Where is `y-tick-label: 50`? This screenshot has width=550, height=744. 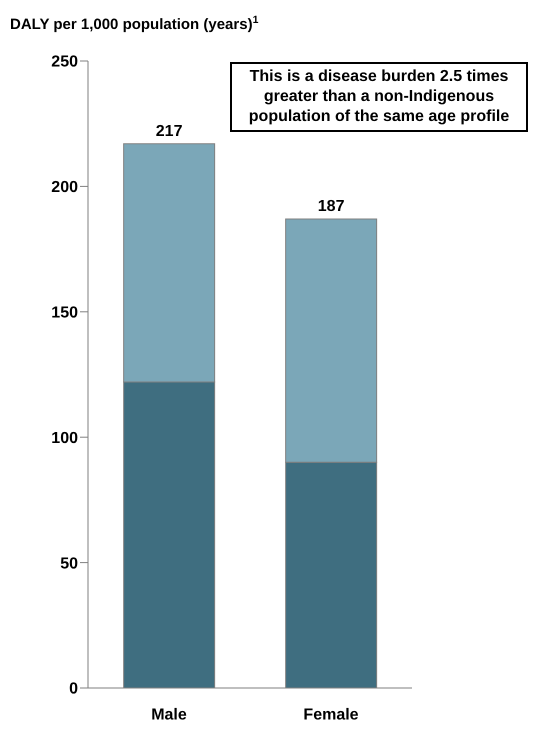 y-tick-label: 50 is located at coordinates (69, 563).